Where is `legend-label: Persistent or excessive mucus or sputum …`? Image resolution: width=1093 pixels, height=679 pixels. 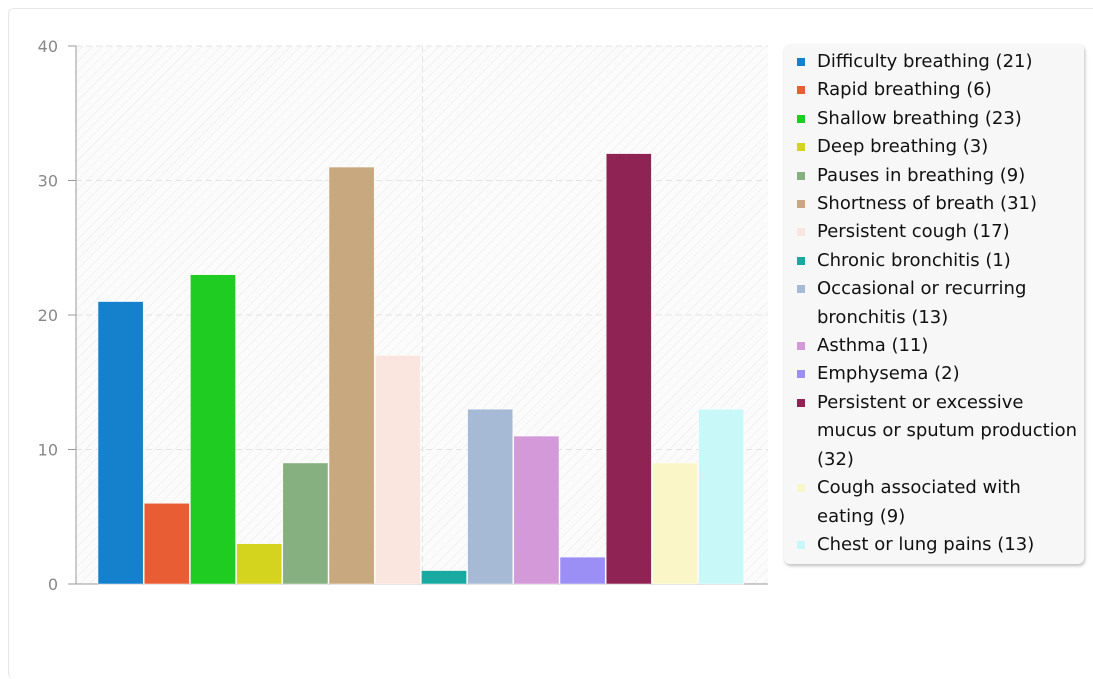 legend-label: Persistent or excessive mucus or sputum … is located at coordinates (947, 430).